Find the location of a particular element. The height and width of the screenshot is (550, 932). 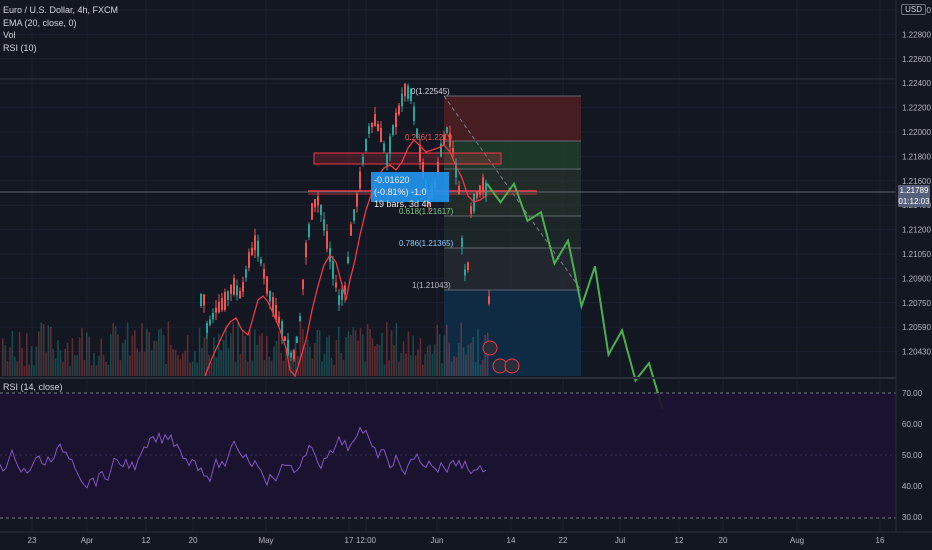

fib-retracement is located at coordinates (512, 235).